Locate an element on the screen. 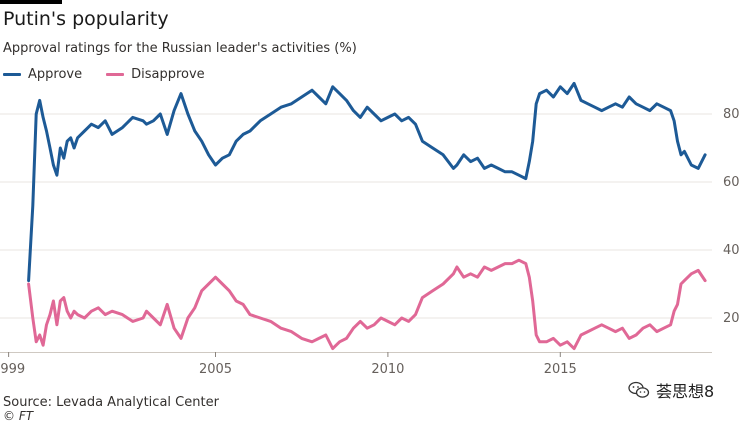 Image resolution: width=749 pixels, height=424 pixels. legend-item-disapprove: Disapprove is located at coordinates (155, 74).